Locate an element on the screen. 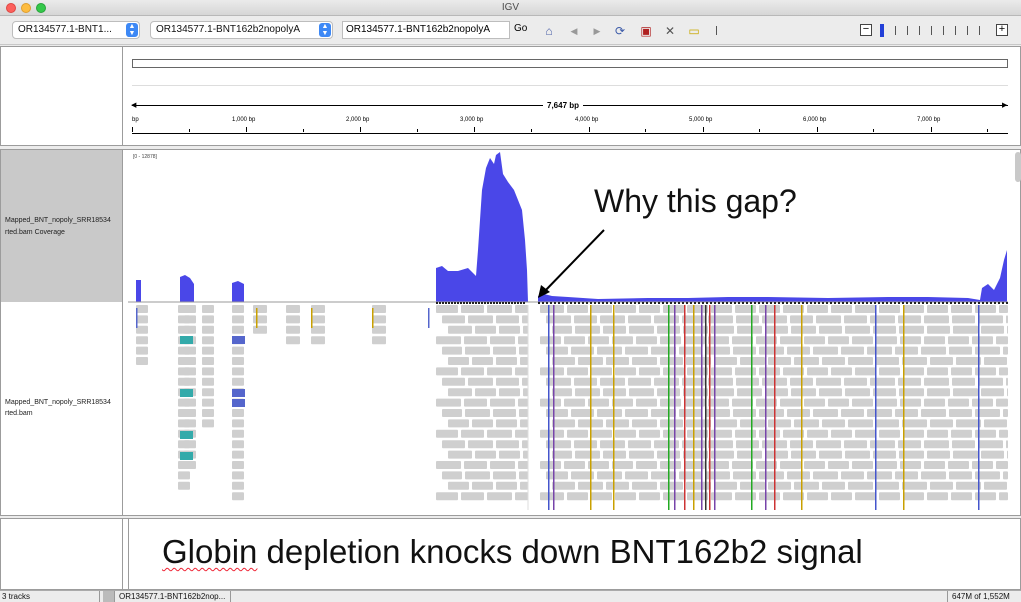  alignment-track-name-line1: Mapped_BNT_nopoly_SRR18534 is located at coordinates (58, 402).